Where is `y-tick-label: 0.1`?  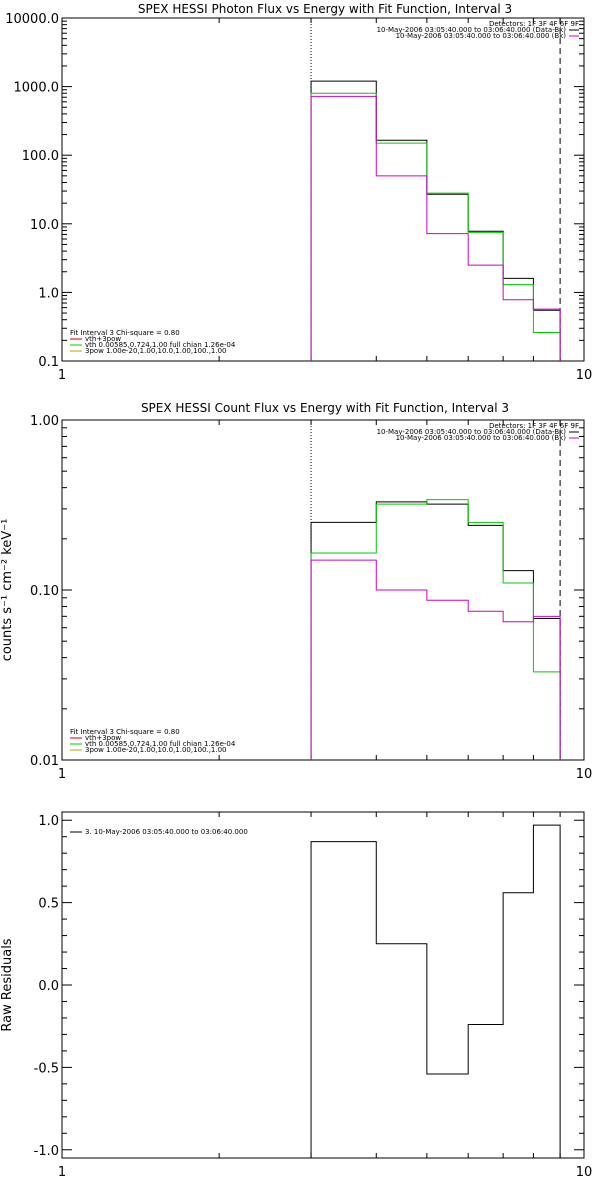
y-tick-label: 0.1 is located at coordinates (48, 362).